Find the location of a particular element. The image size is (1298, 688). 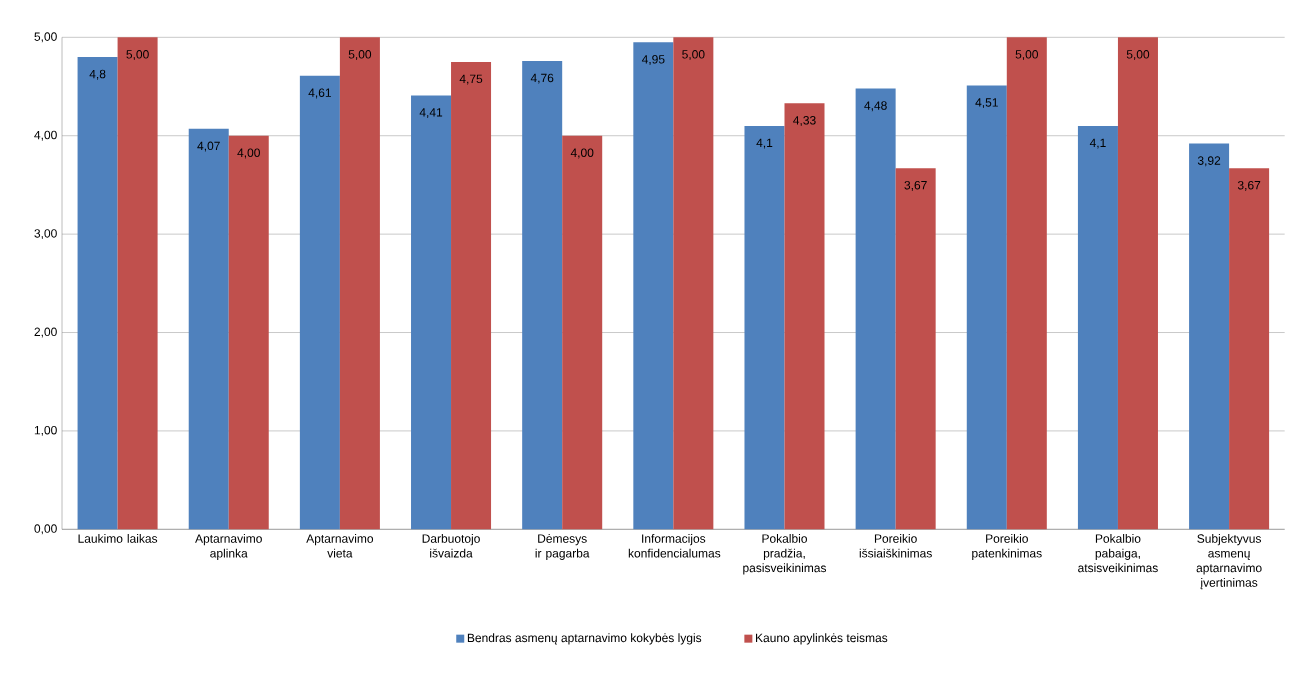

x-tick-label: Darbuotojo išvaizda is located at coordinates (451, 546).